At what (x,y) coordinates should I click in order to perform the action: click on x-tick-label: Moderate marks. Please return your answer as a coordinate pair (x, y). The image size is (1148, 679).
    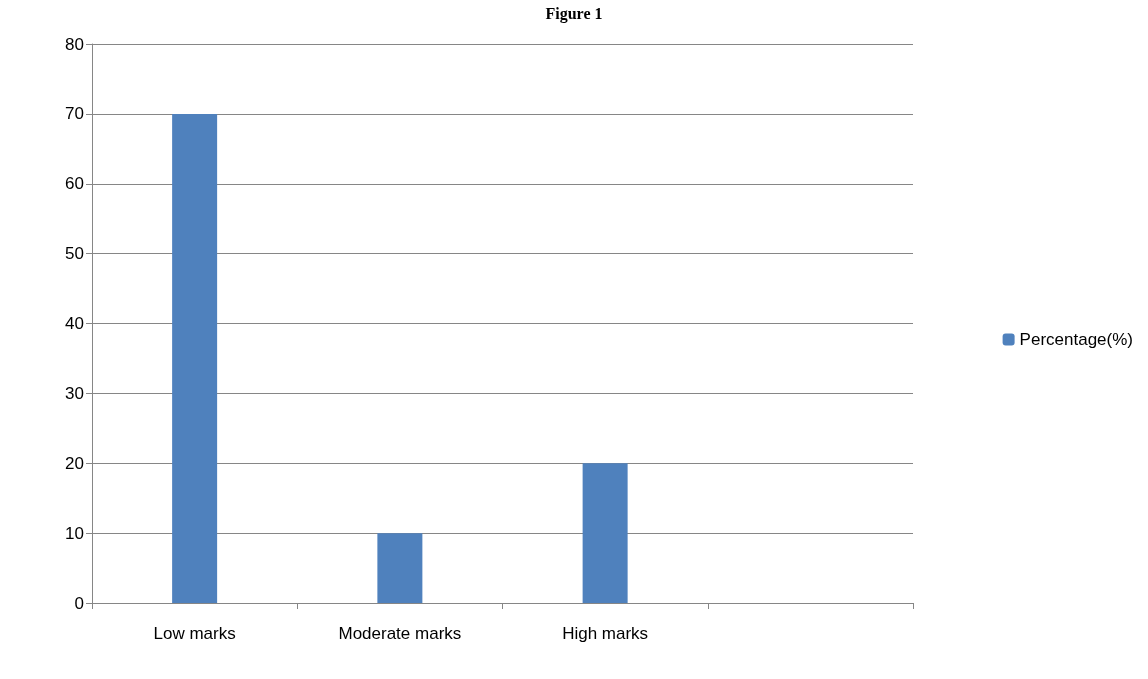
    Looking at the image, I should click on (400, 633).